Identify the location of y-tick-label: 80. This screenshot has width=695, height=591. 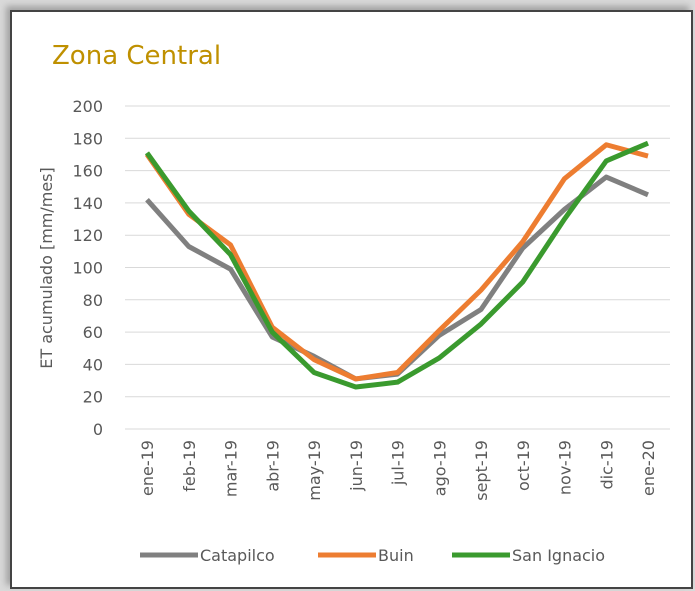
(93, 300).